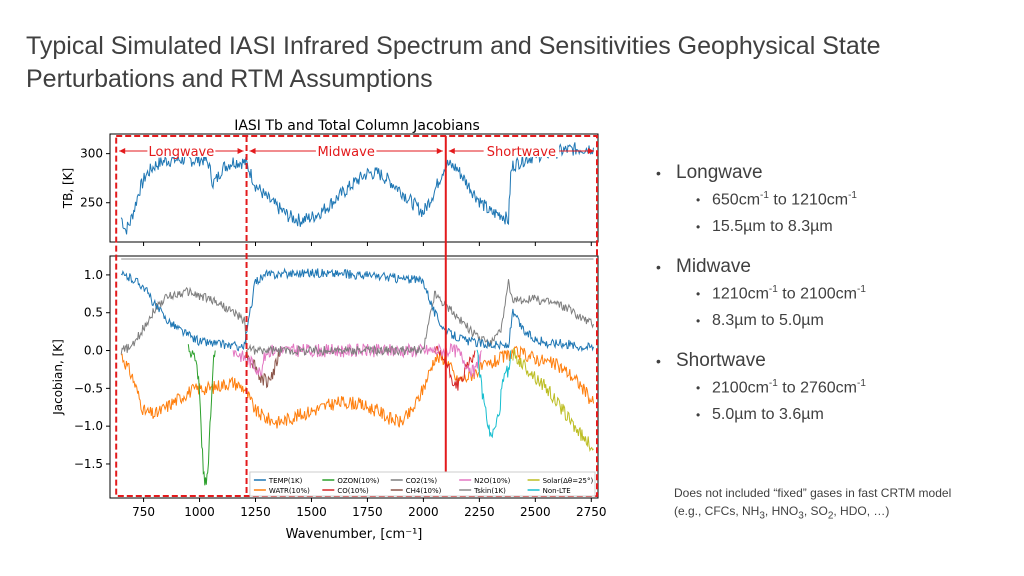 This screenshot has width=1024, height=576. Describe the element at coordinates (88, 426) in the screenshot. I see `bottom-ytick-label: −1.0` at that location.